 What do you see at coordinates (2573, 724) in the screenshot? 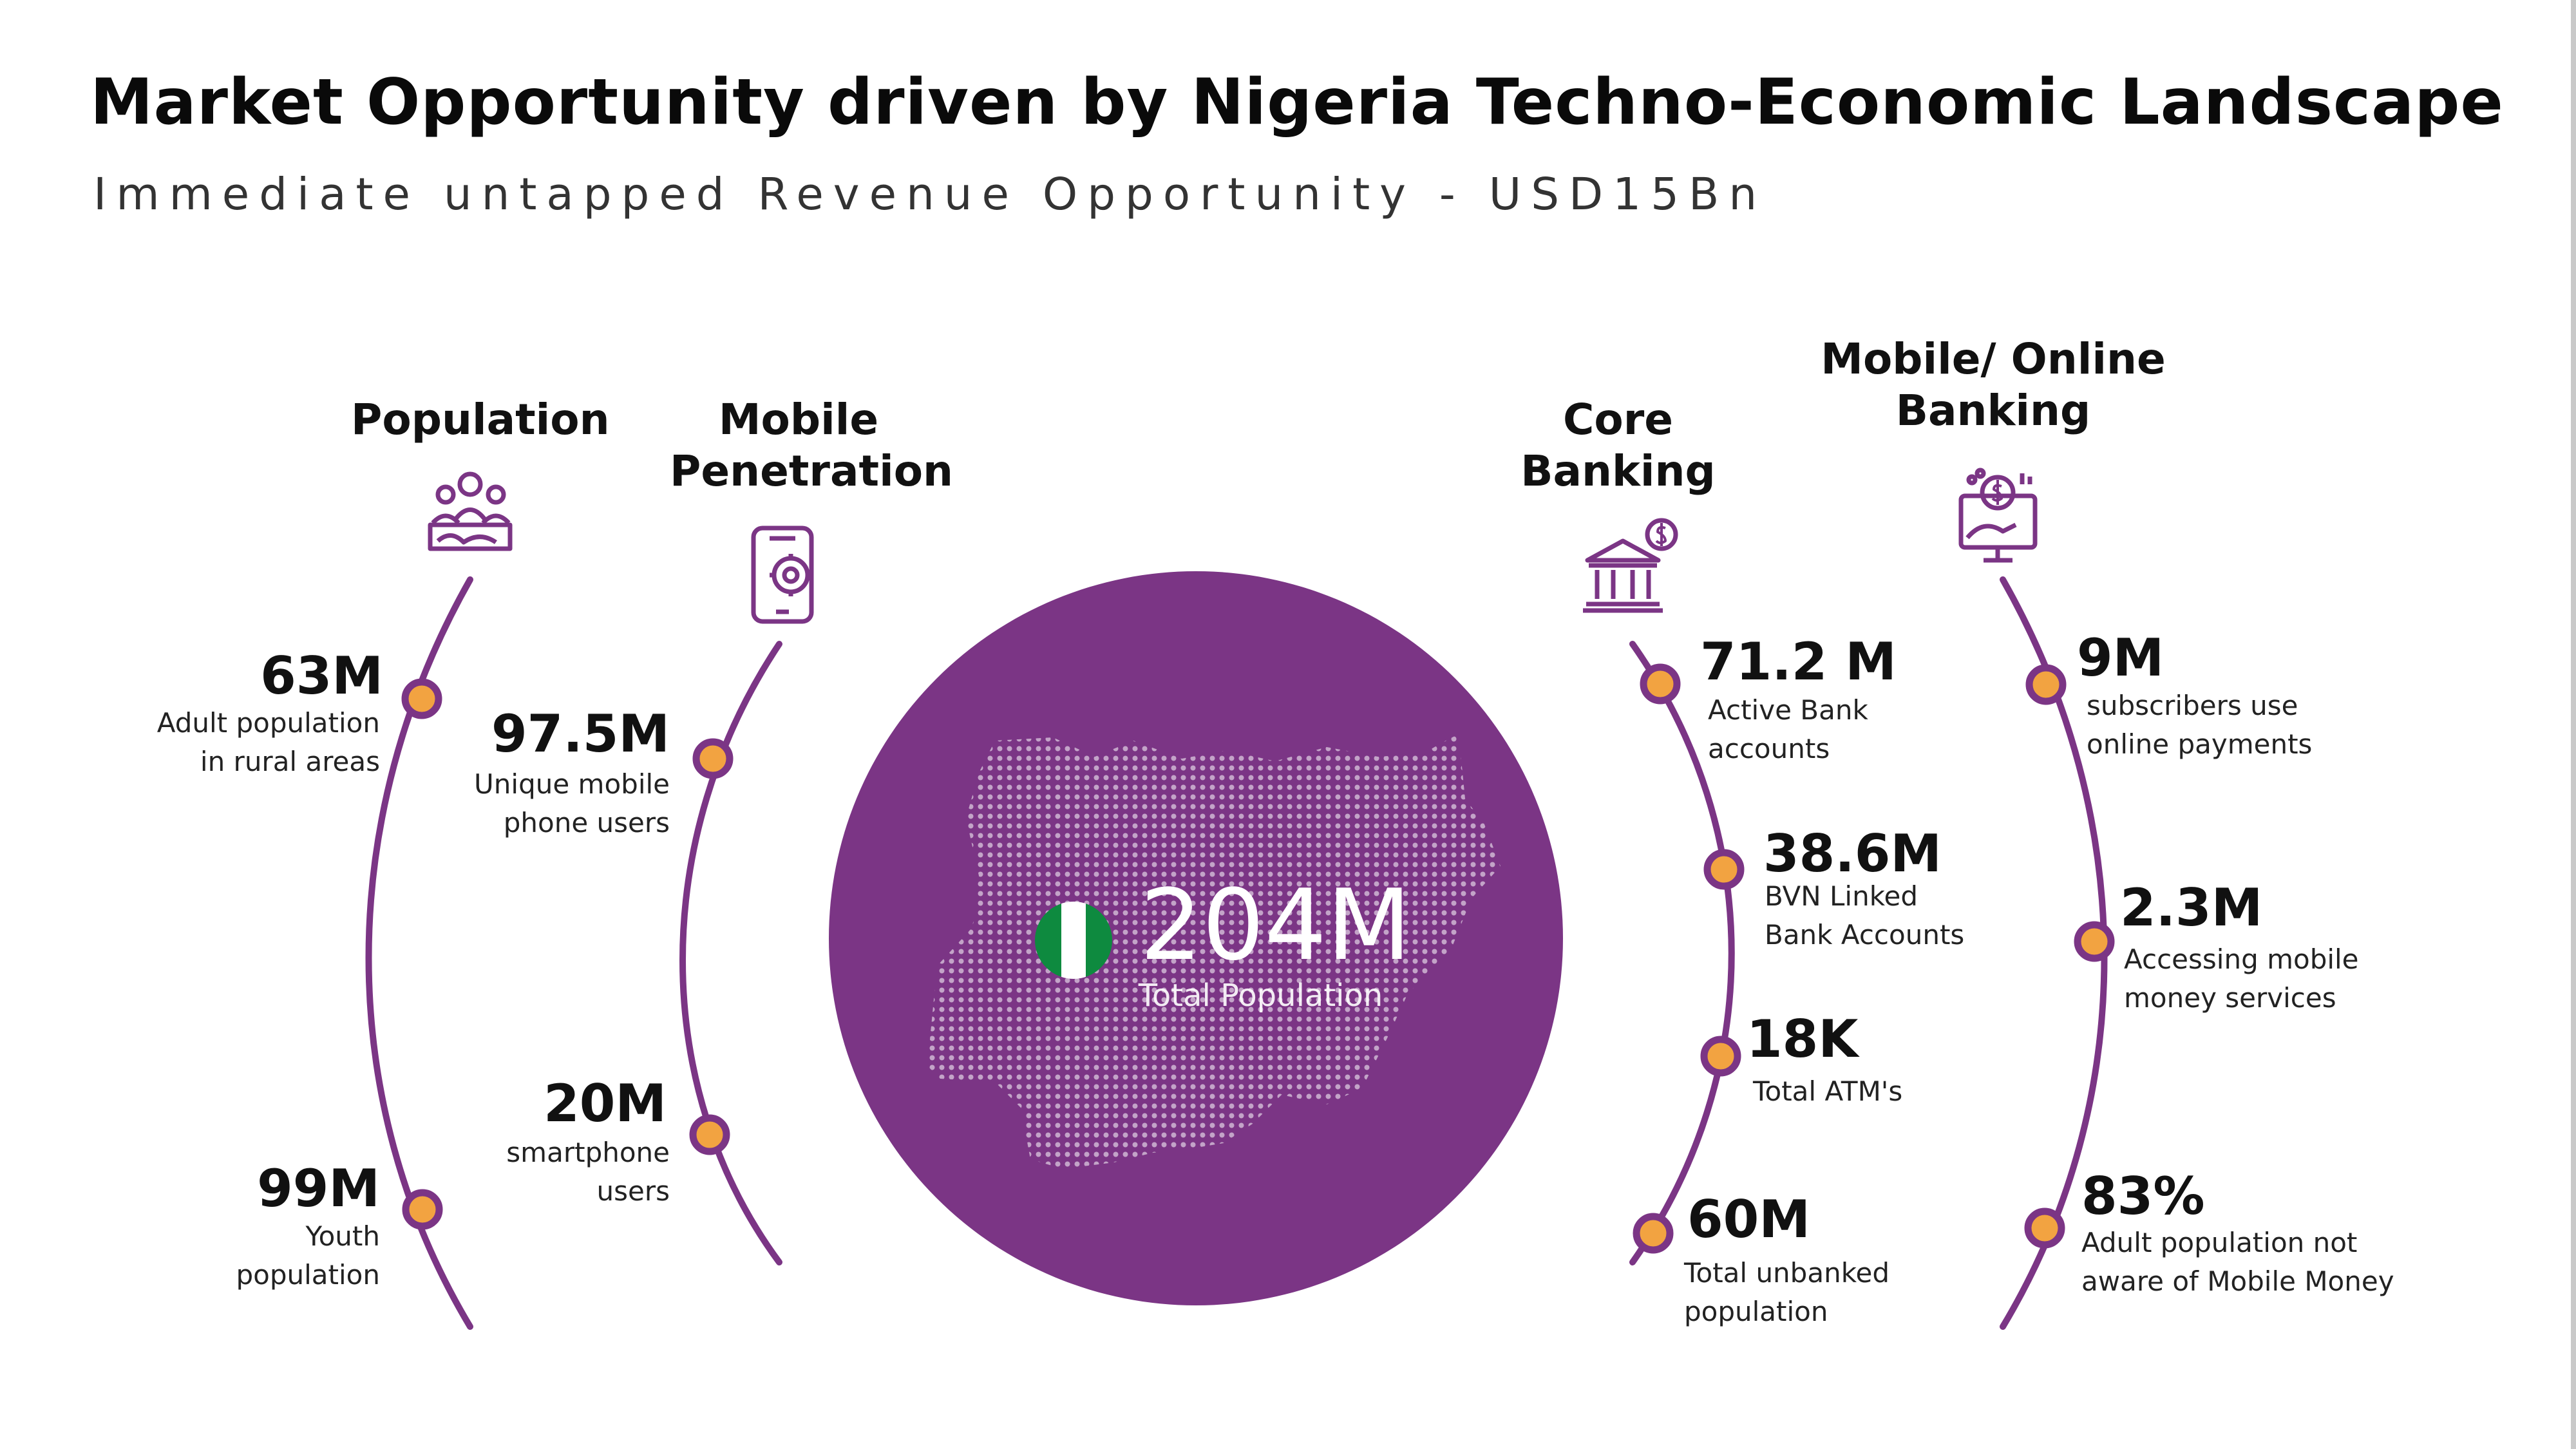
I see `slide-edge-divider` at bounding box center [2573, 724].